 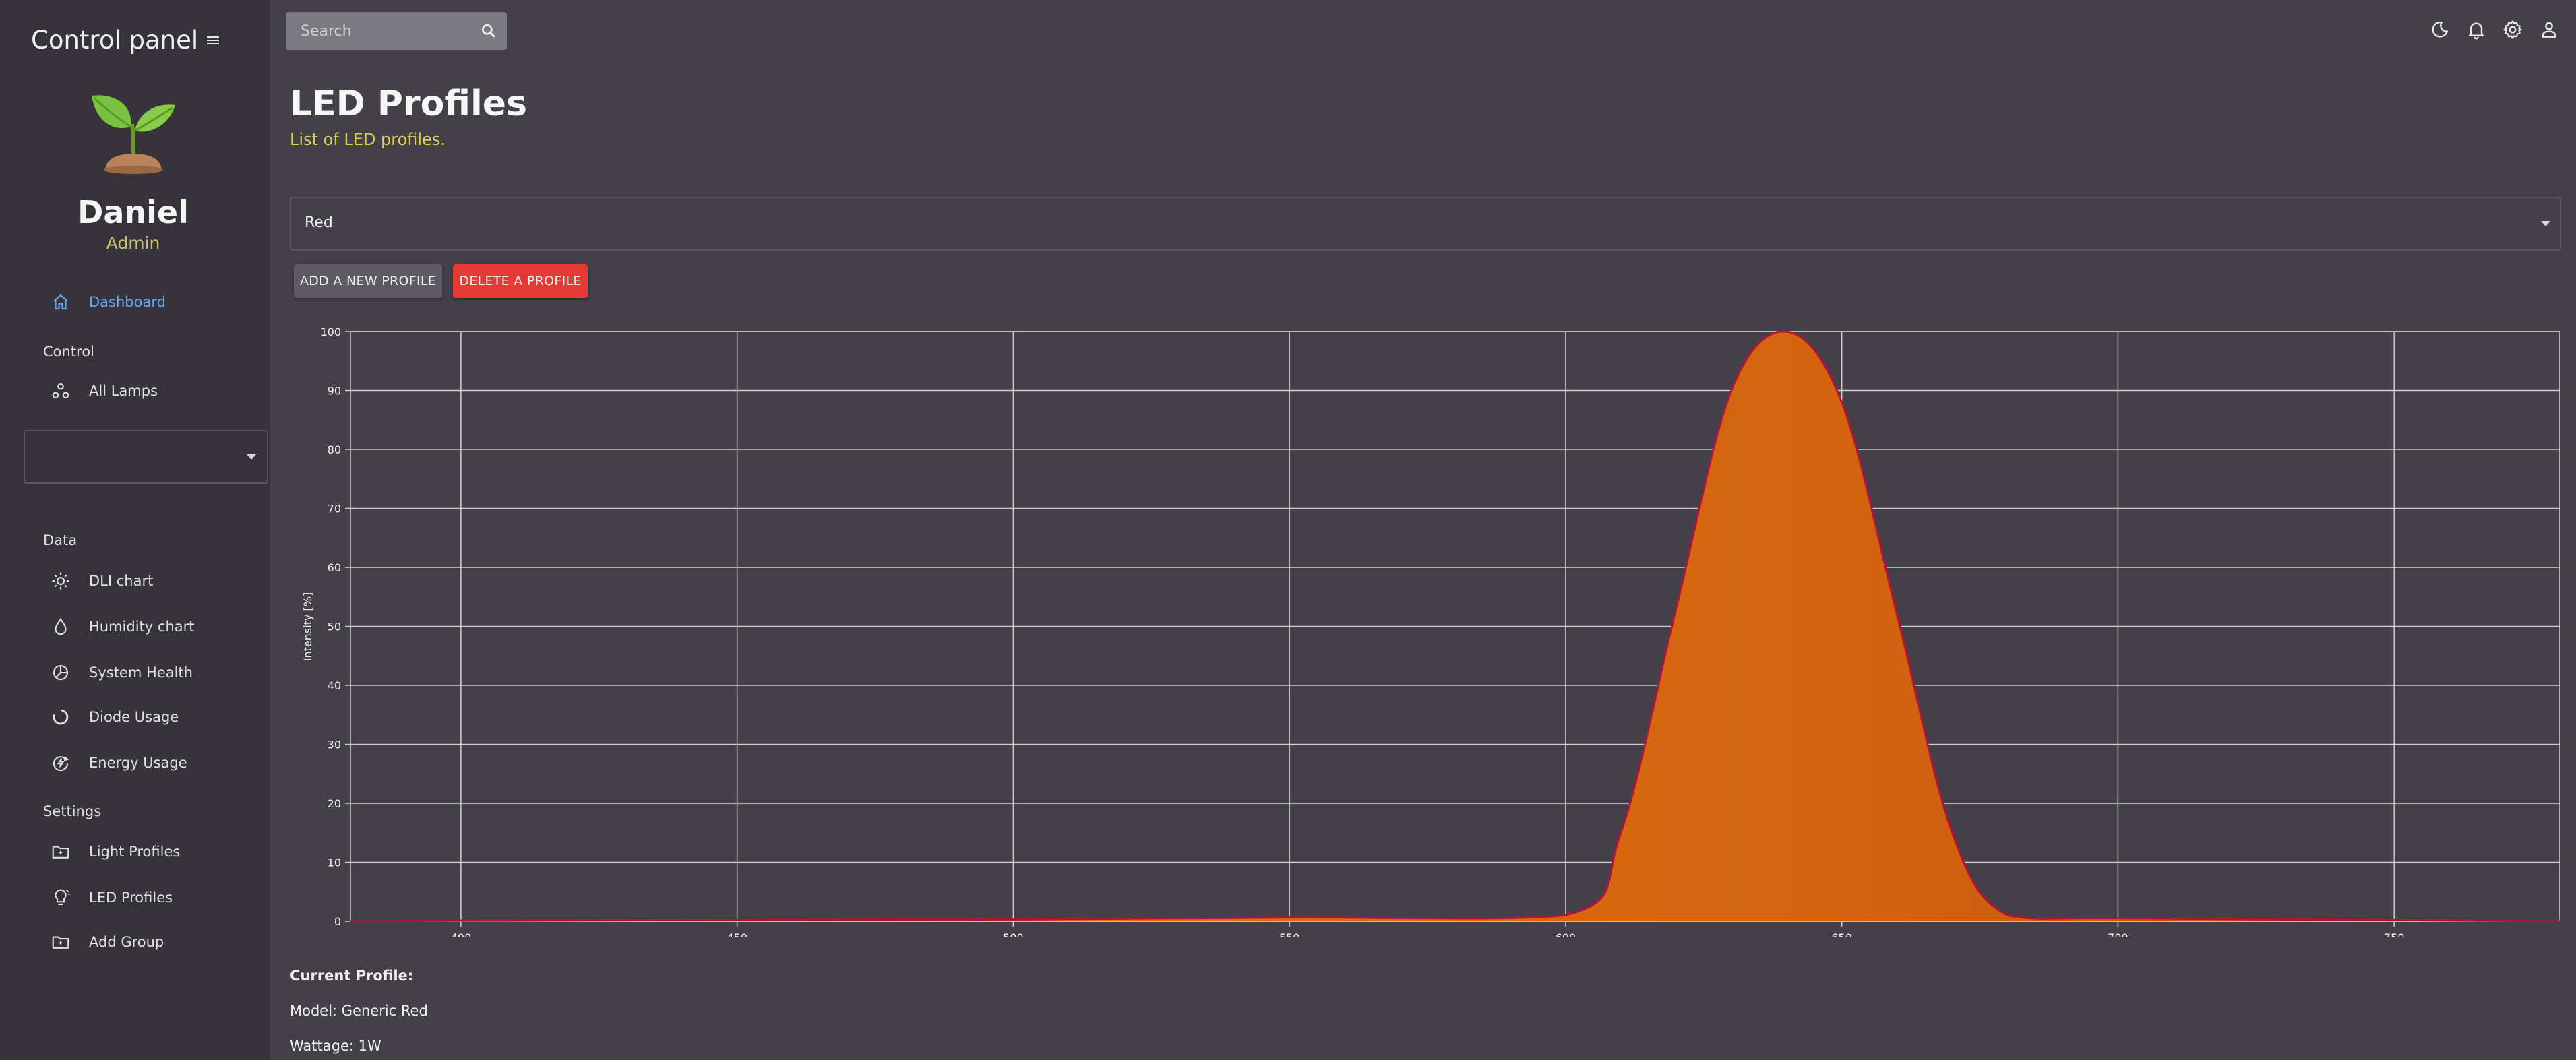 What do you see at coordinates (380, 31) in the screenshot?
I see `search-input` at bounding box center [380, 31].